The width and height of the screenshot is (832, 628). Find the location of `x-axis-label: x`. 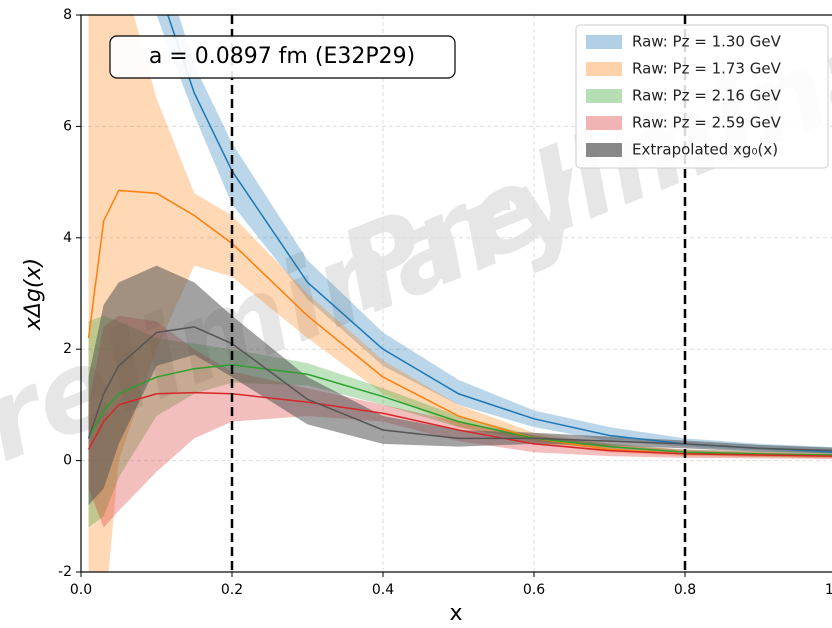

x-axis-label: x is located at coordinates (455, 613).